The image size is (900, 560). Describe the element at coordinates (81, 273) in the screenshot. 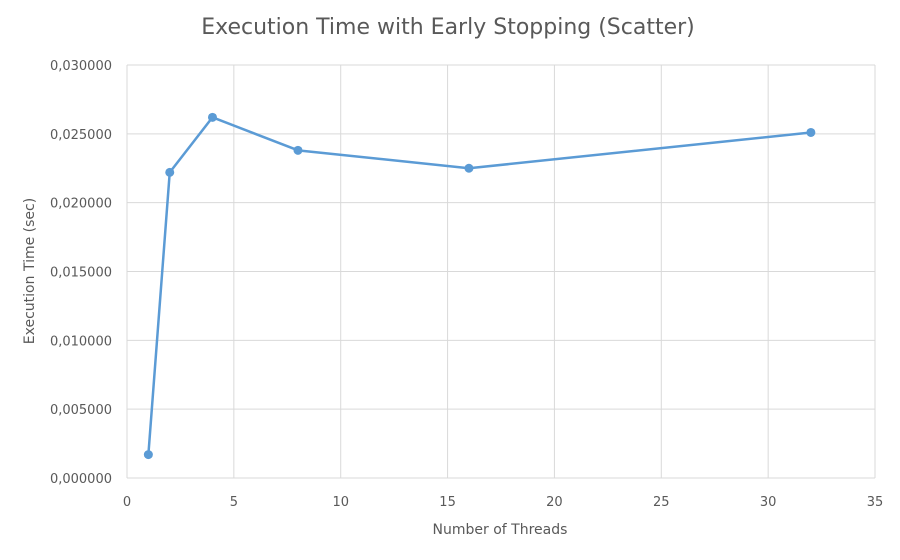

I see `y-tick-label: 0,015000` at that location.